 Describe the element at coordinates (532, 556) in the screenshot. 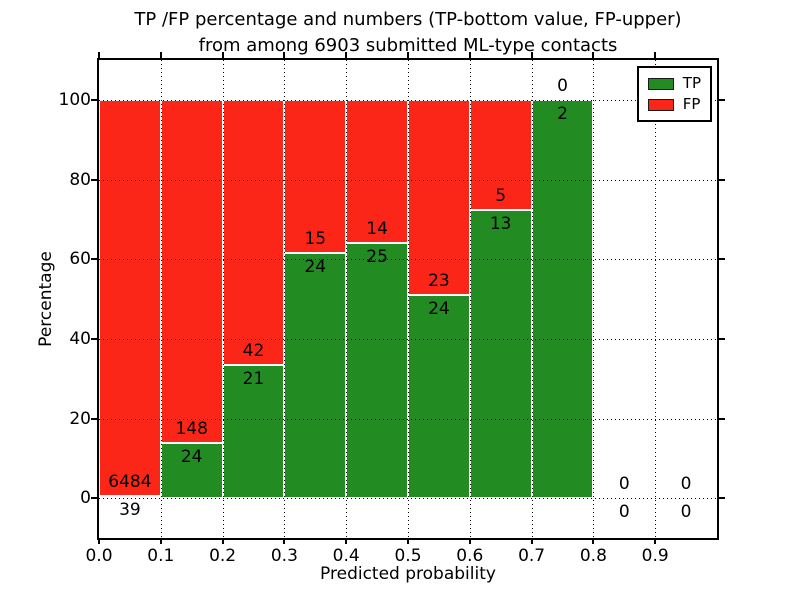

I see `x-tick-label: 0.7` at that location.